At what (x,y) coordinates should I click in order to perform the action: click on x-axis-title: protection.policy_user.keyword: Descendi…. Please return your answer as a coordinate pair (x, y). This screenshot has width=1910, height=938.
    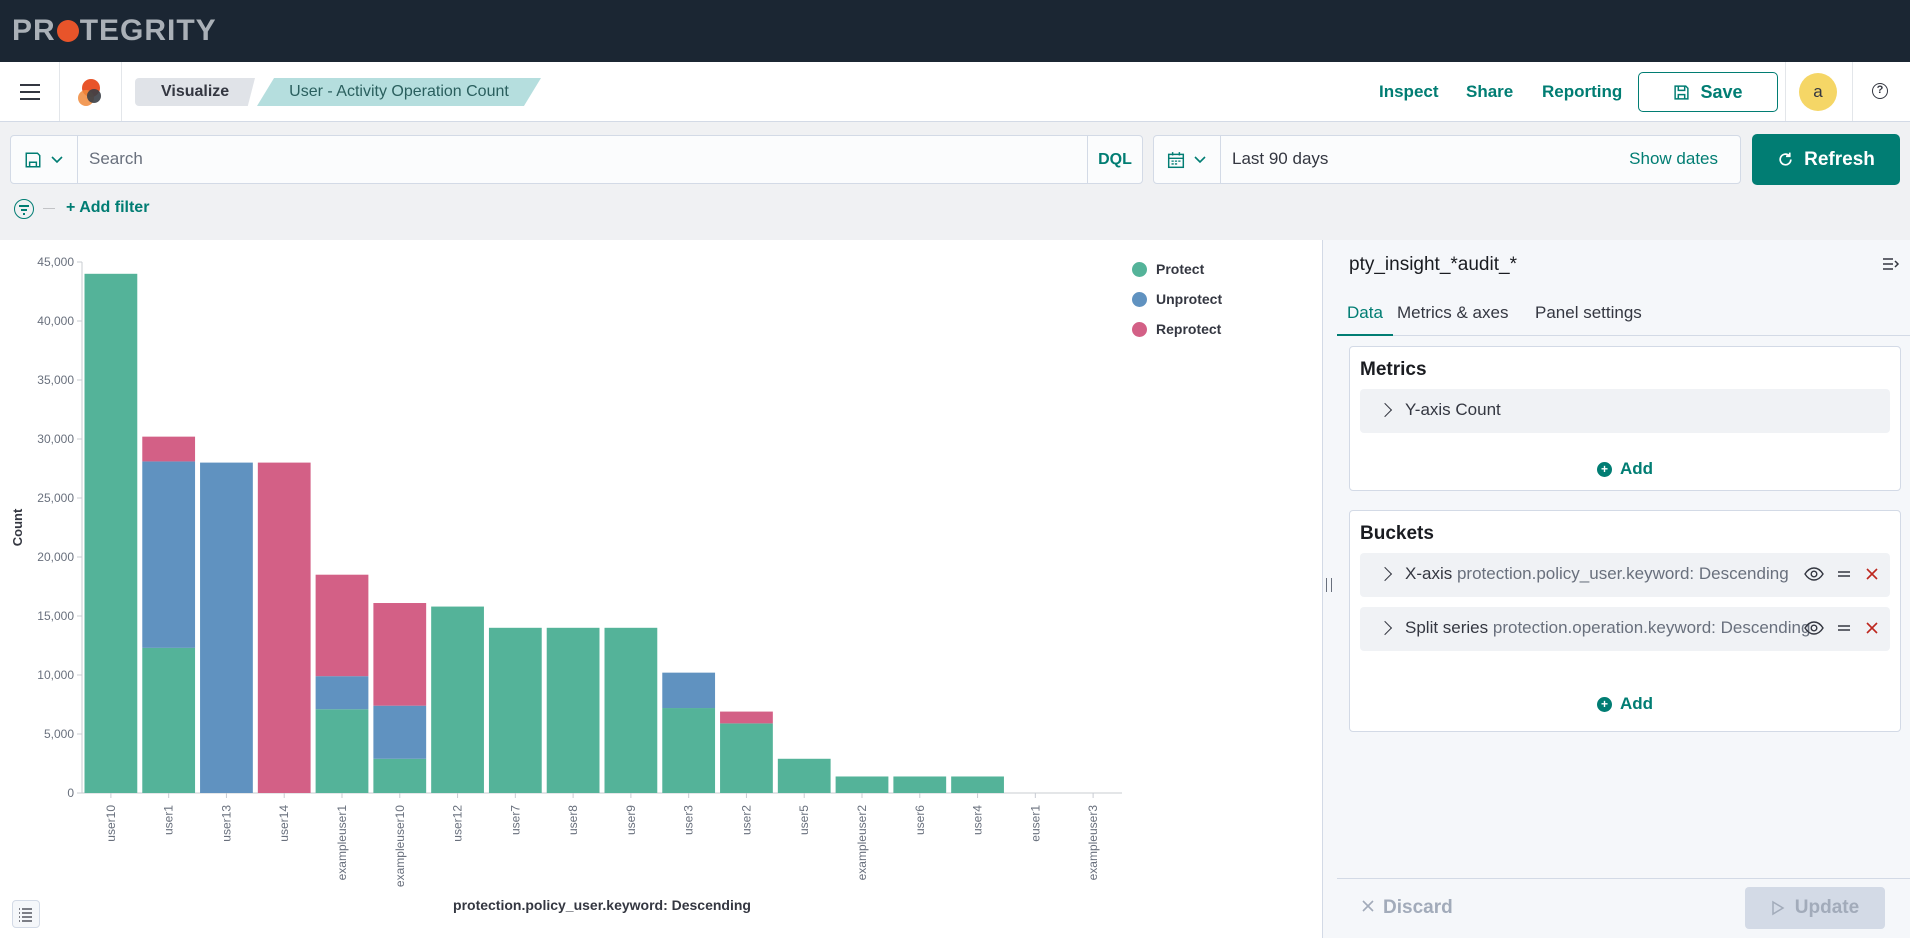
    Looking at the image, I should click on (602, 905).